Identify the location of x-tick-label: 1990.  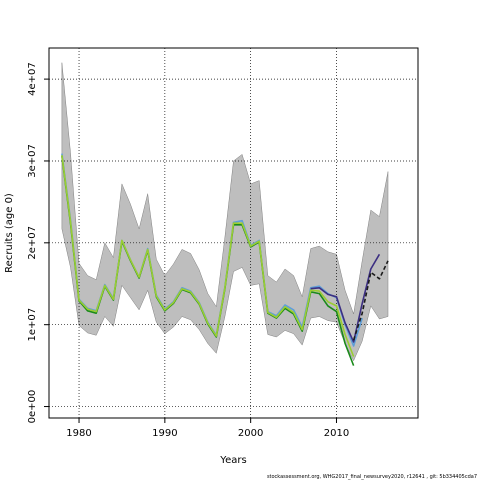
(164, 433).